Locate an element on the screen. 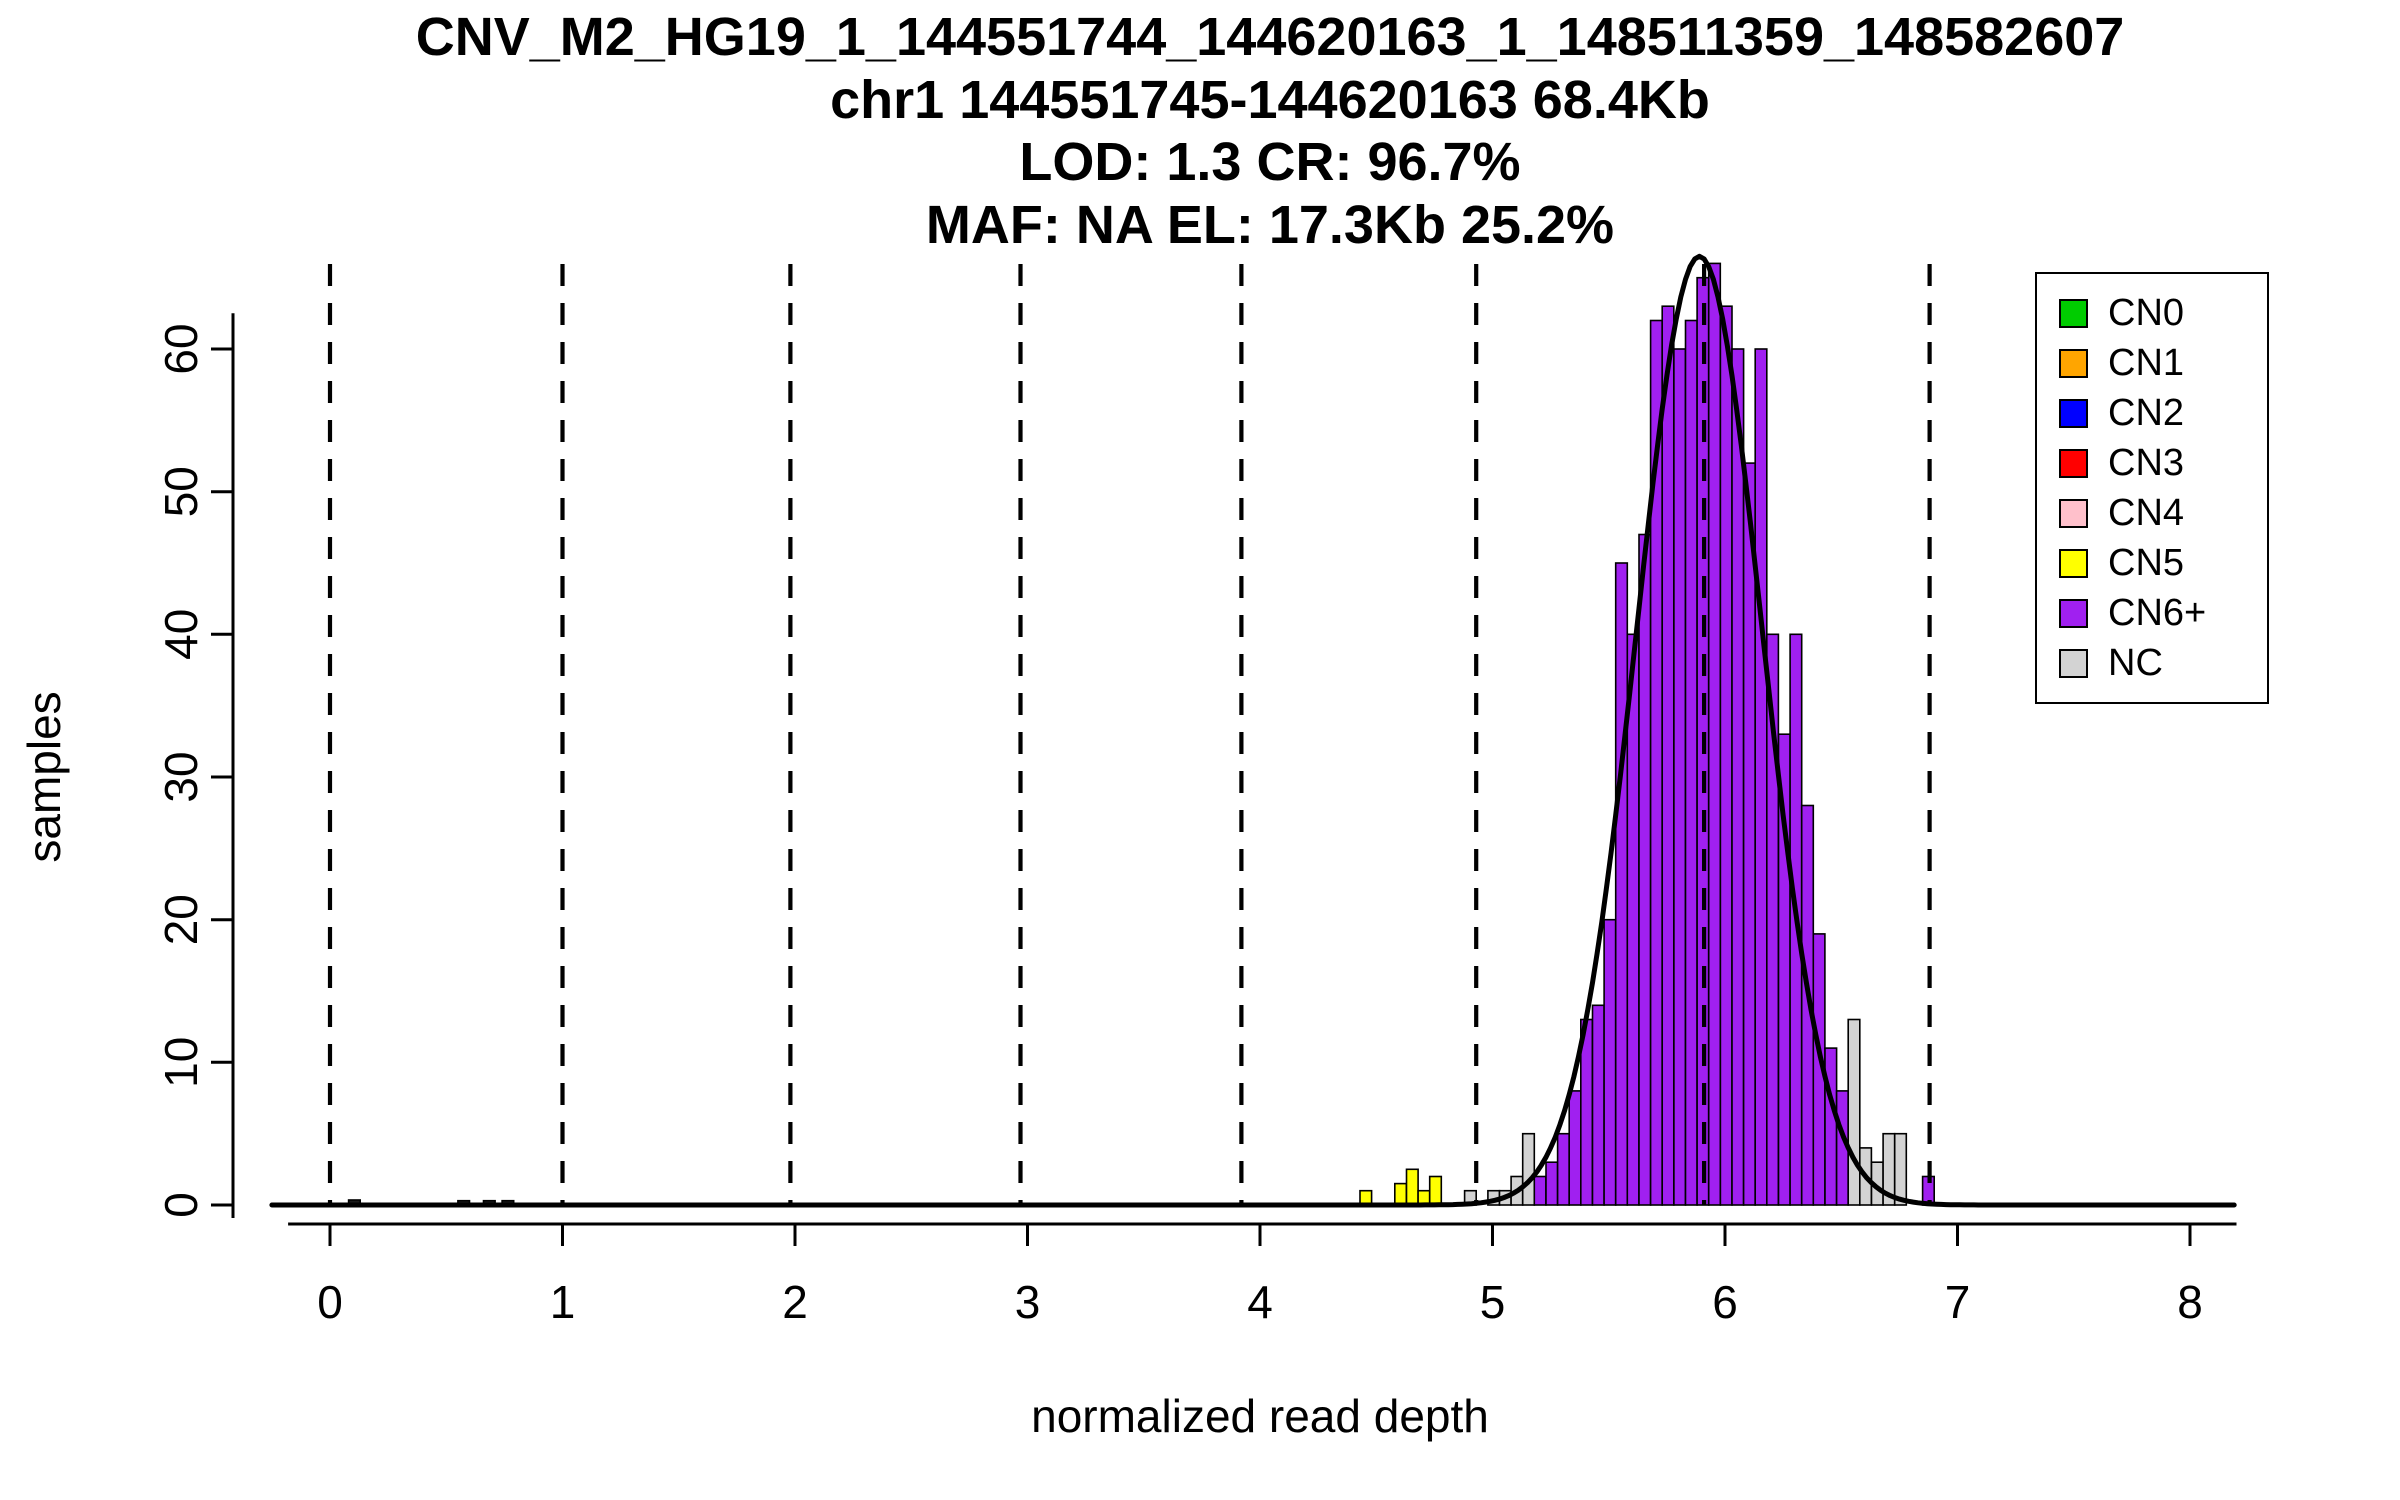 The width and height of the screenshot is (2400, 1500). legend-item: CN1 is located at coordinates (2152, 363).